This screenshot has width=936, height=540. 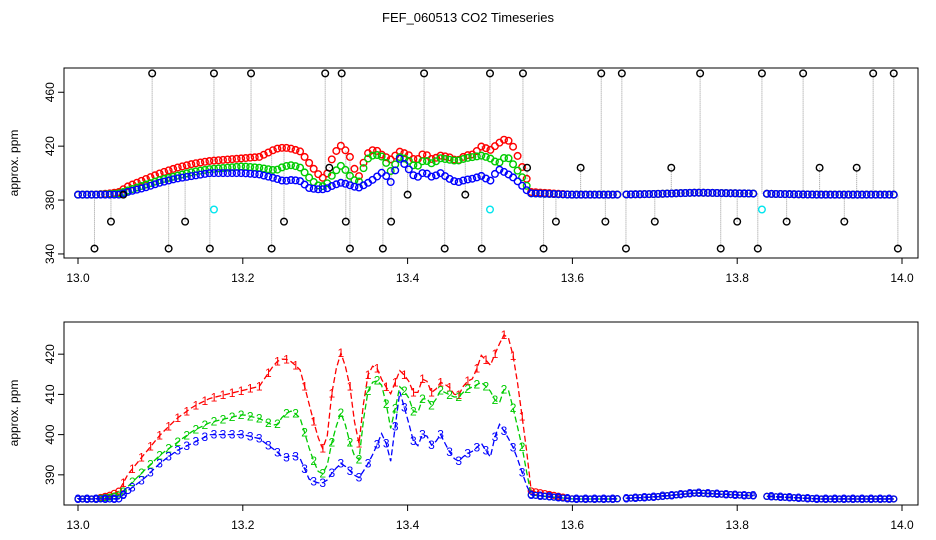 I want to click on series-2-line, so click(x=348, y=439).